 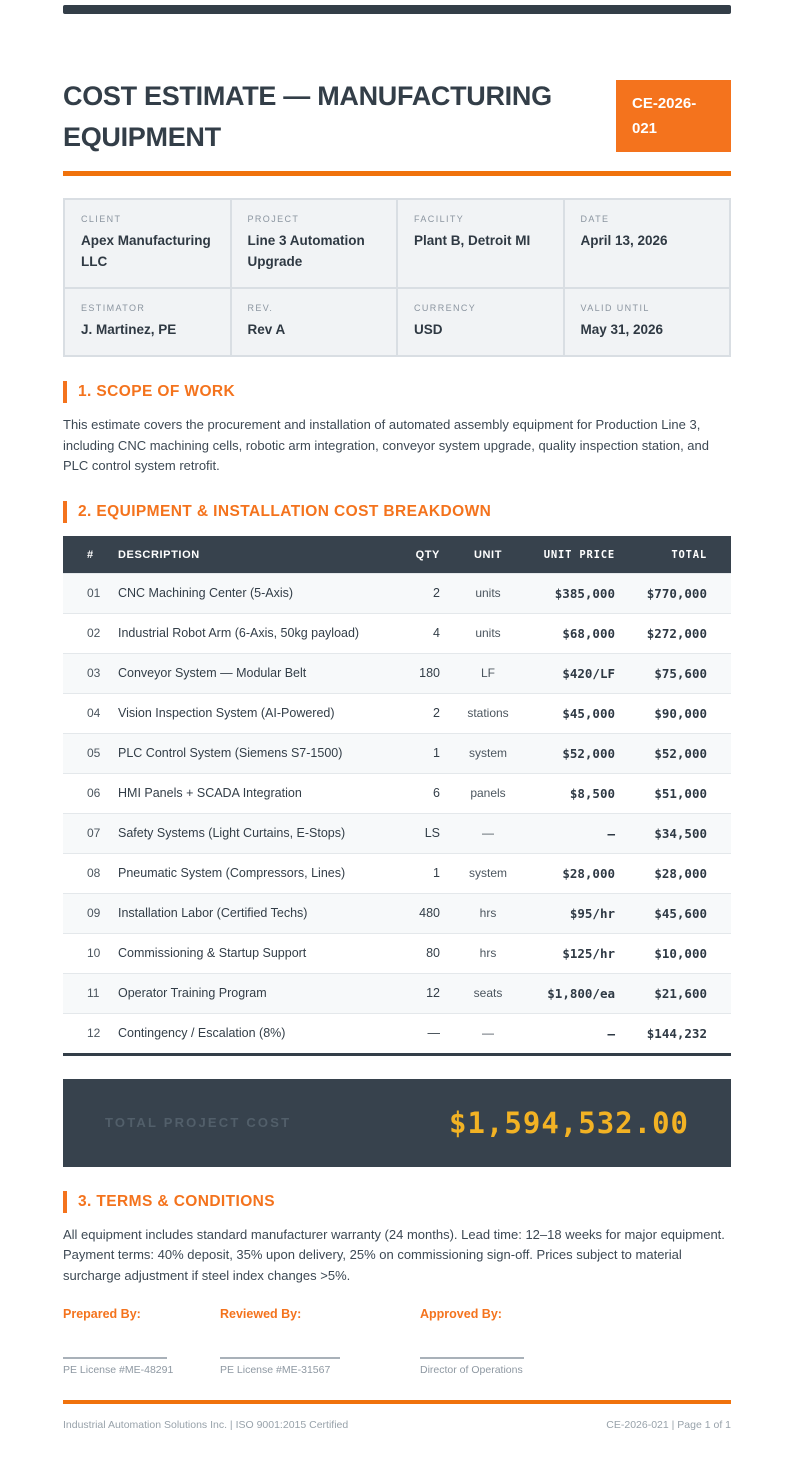 What do you see at coordinates (673, 672) in the screenshot?
I see `cell-total: $75,600` at bounding box center [673, 672].